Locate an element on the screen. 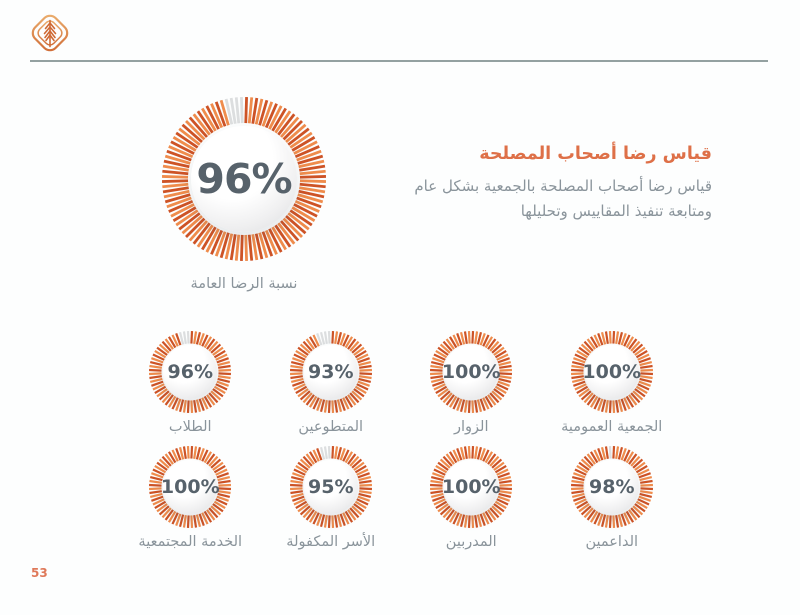  donut-cell-trainers: 100% المدربين is located at coordinates (471, 497).